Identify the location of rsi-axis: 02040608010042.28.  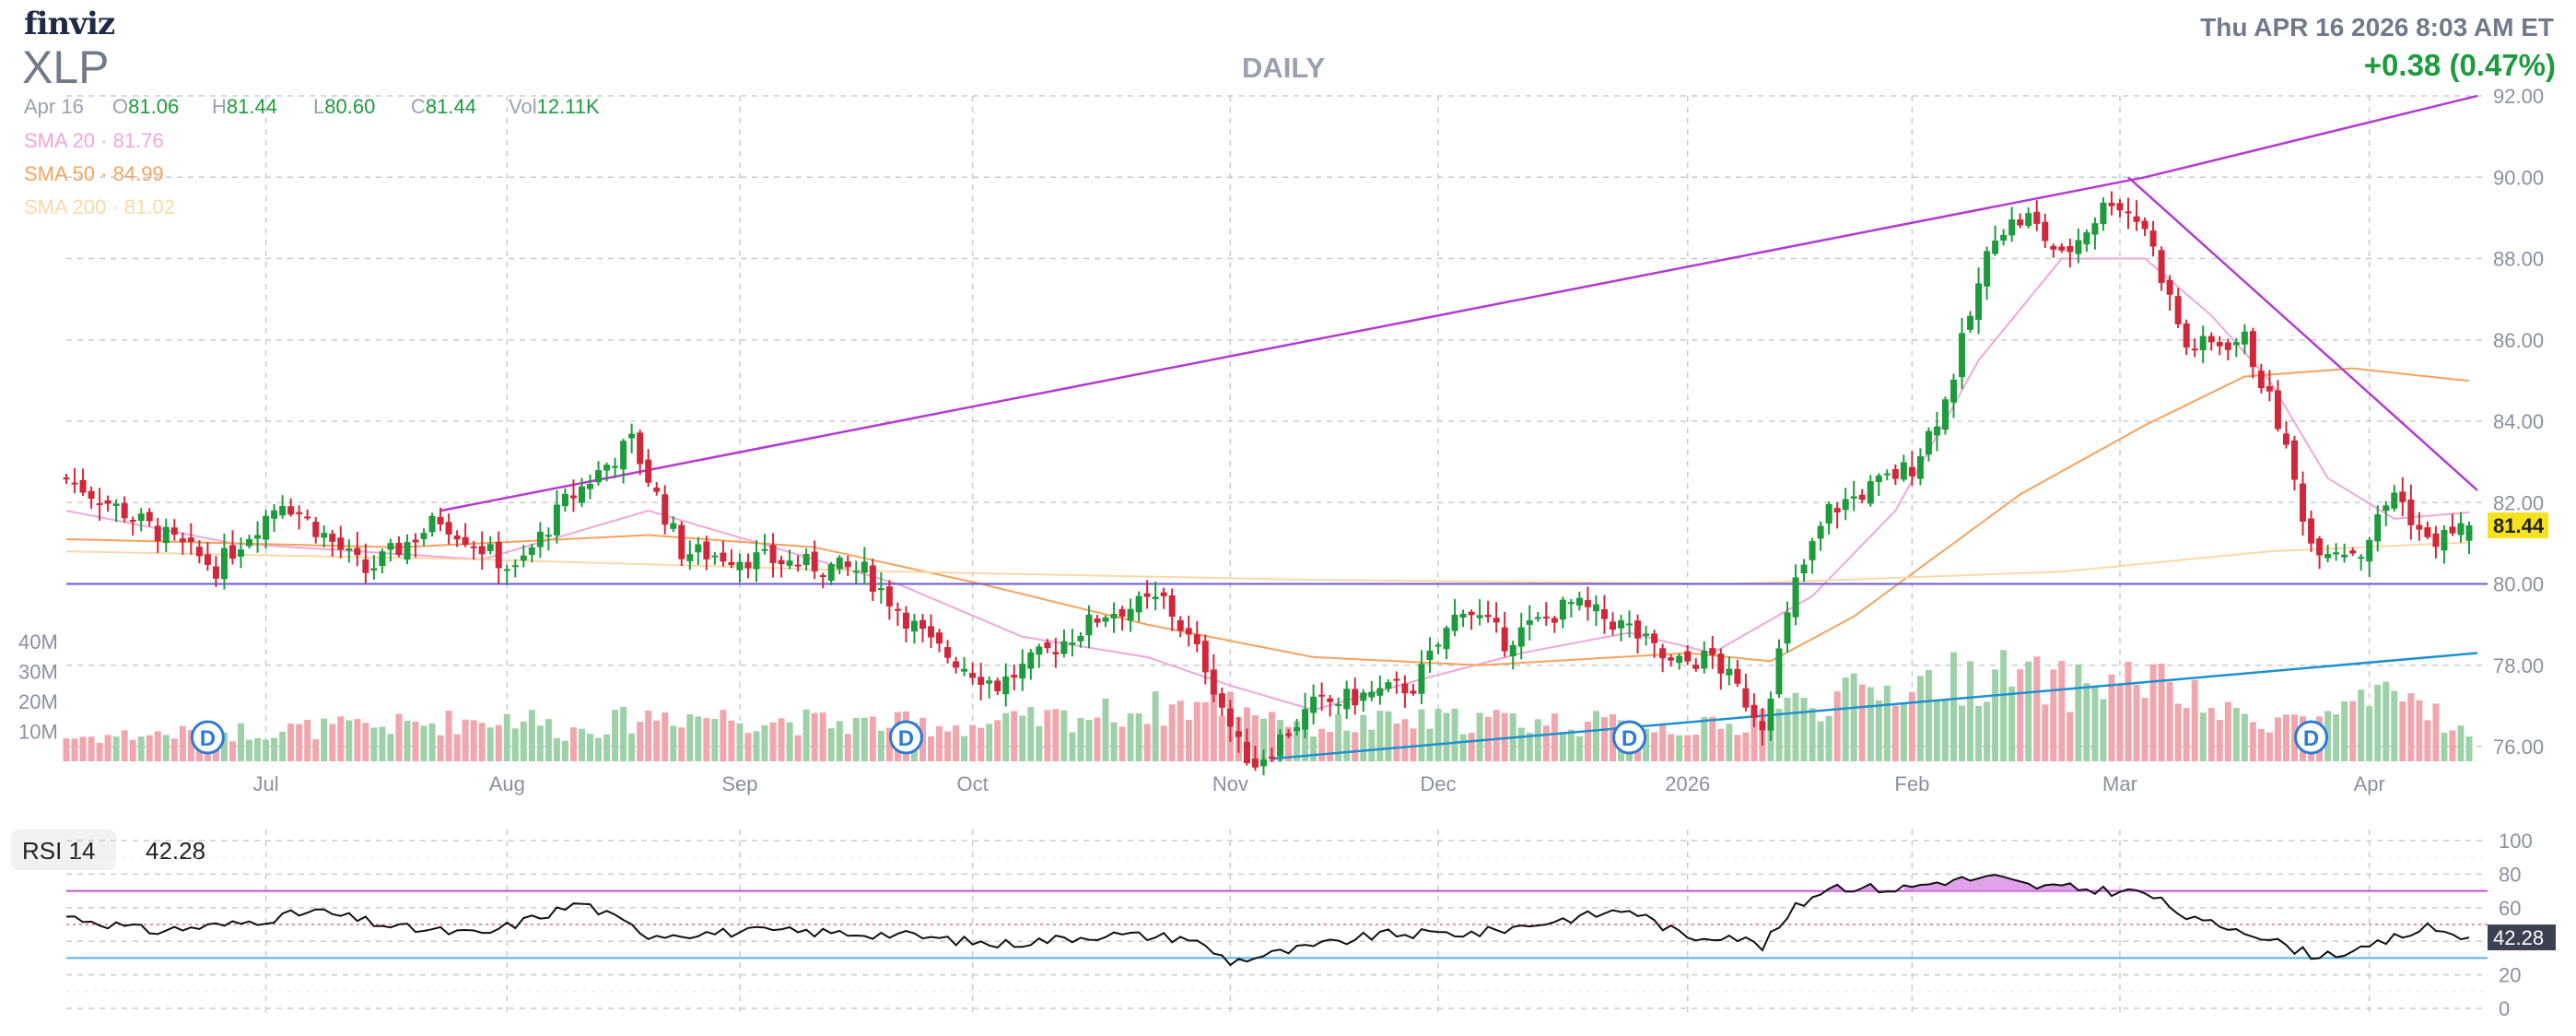
(2522, 925).